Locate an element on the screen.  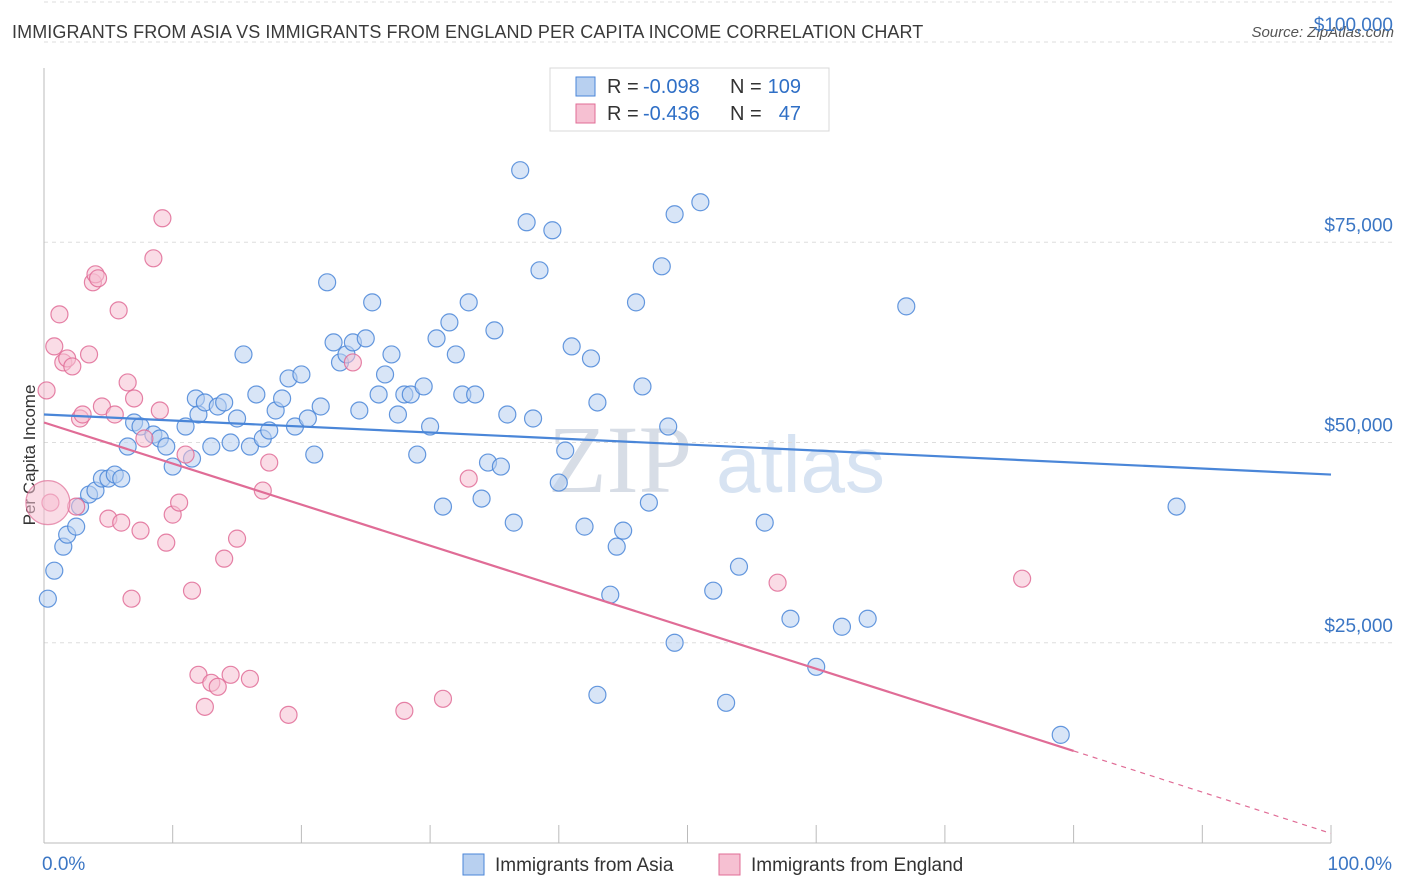
source-label: Source: ZipAtlas.com is located at coordinates (1322, 32).